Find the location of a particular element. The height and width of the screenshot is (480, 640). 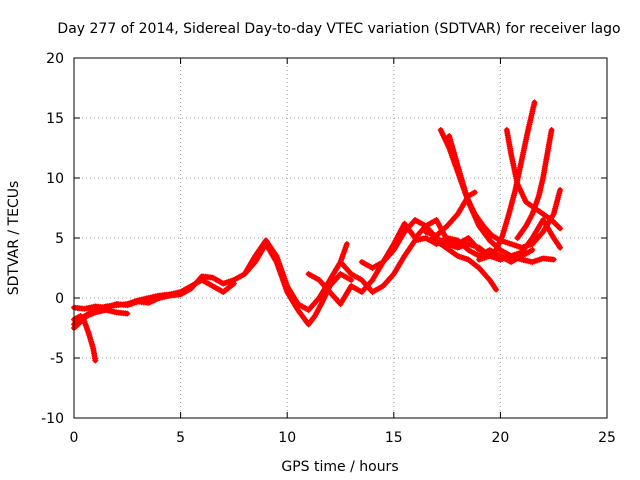

y-tick-label: -10 is located at coordinates (52, 419).